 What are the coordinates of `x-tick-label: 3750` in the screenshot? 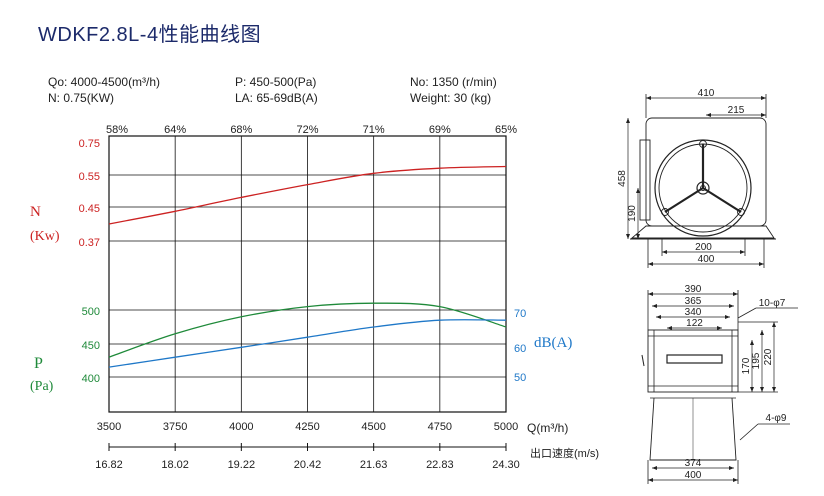 It's located at (175, 427).